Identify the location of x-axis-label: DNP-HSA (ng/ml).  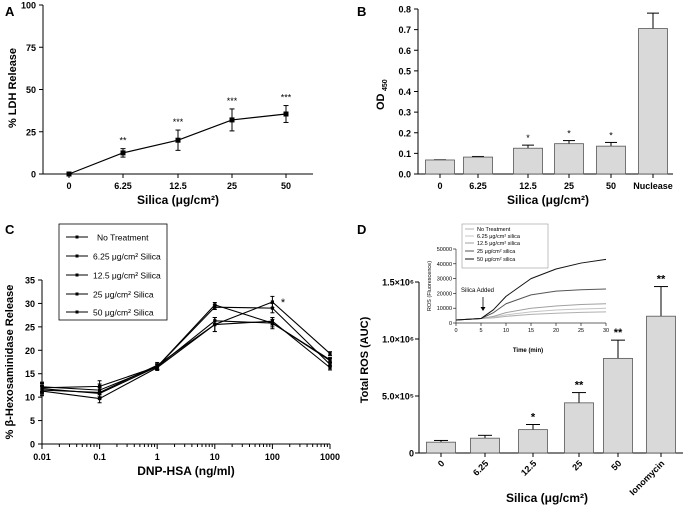
(186, 471).